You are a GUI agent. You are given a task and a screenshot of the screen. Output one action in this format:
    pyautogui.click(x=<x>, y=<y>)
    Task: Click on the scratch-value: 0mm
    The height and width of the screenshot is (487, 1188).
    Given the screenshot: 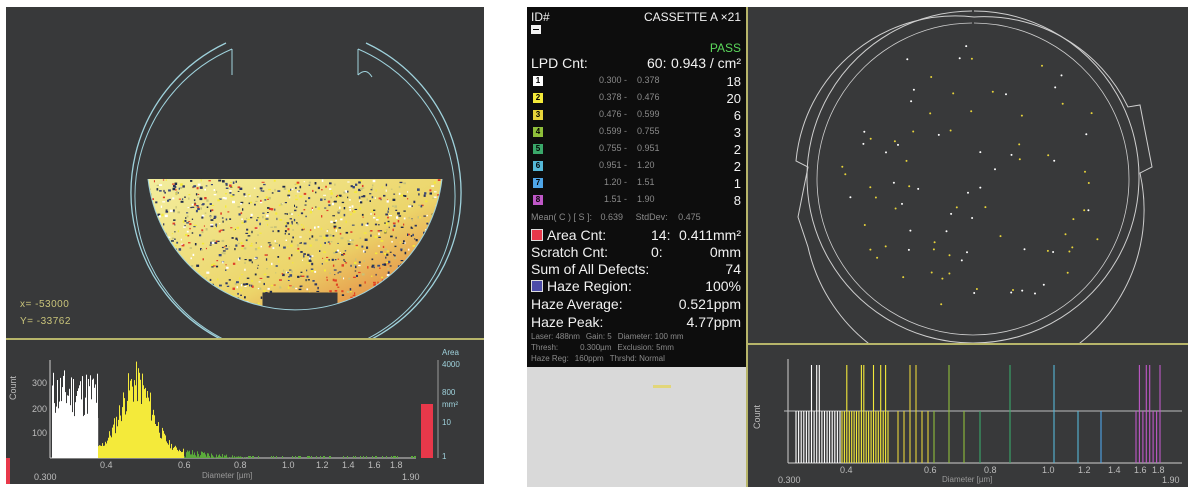 What is the action you would take?
    pyautogui.click(x=725, y=252)
    